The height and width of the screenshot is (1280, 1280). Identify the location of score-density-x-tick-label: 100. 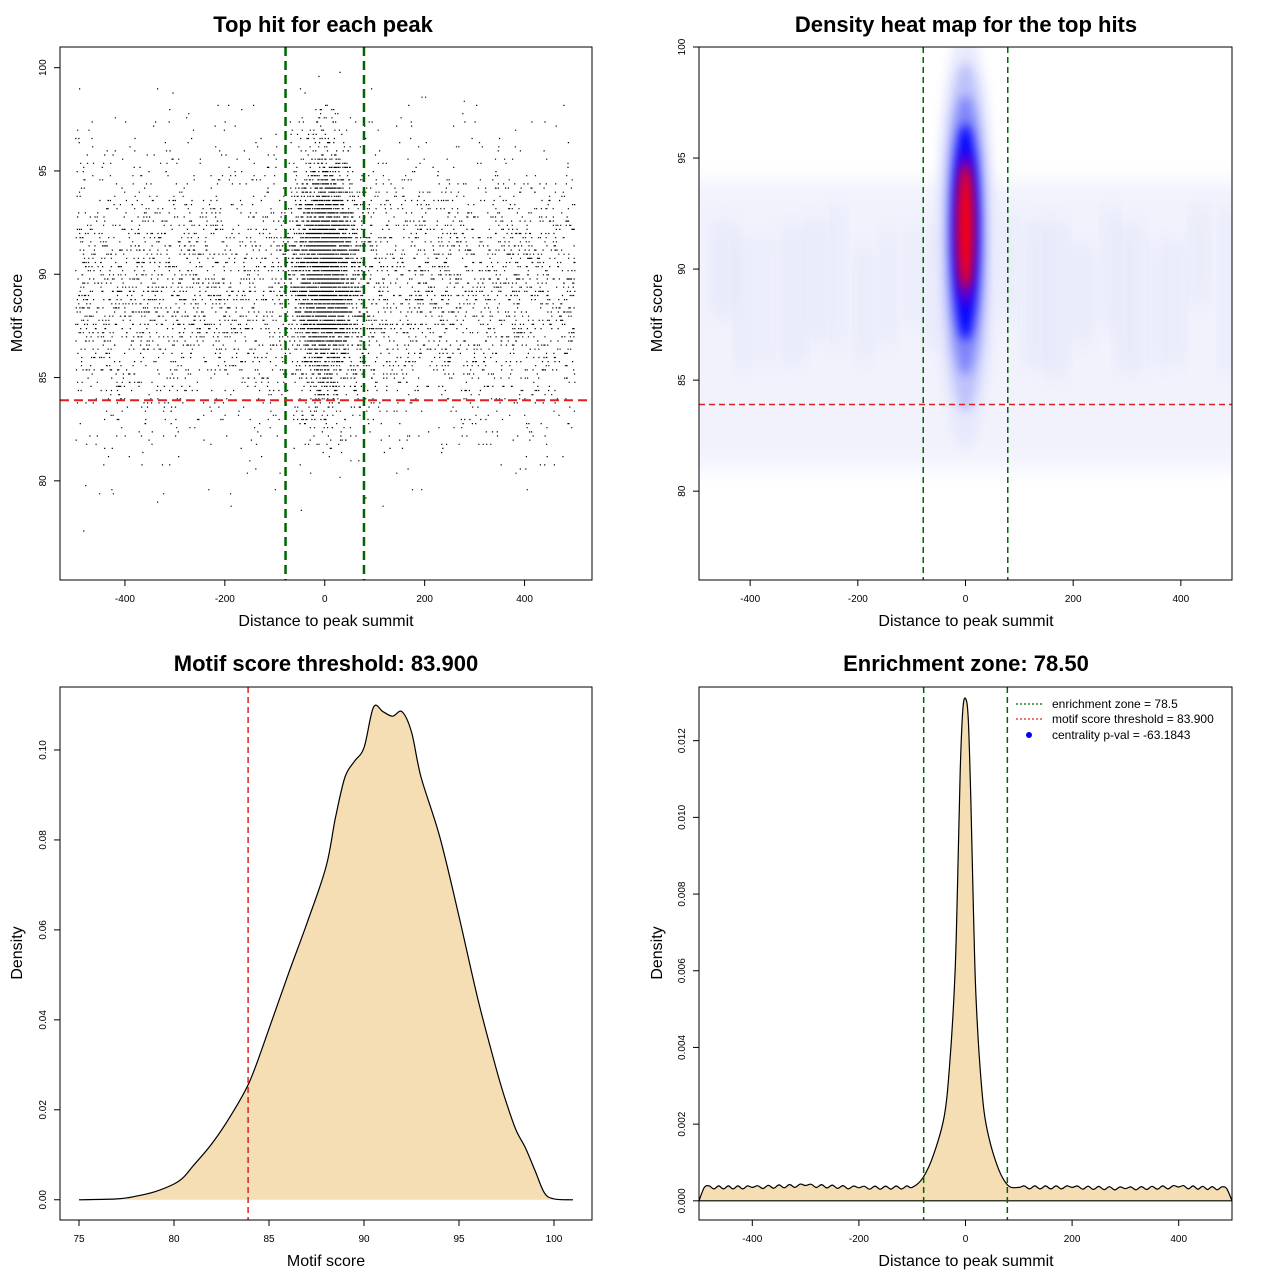
(554, 1239).